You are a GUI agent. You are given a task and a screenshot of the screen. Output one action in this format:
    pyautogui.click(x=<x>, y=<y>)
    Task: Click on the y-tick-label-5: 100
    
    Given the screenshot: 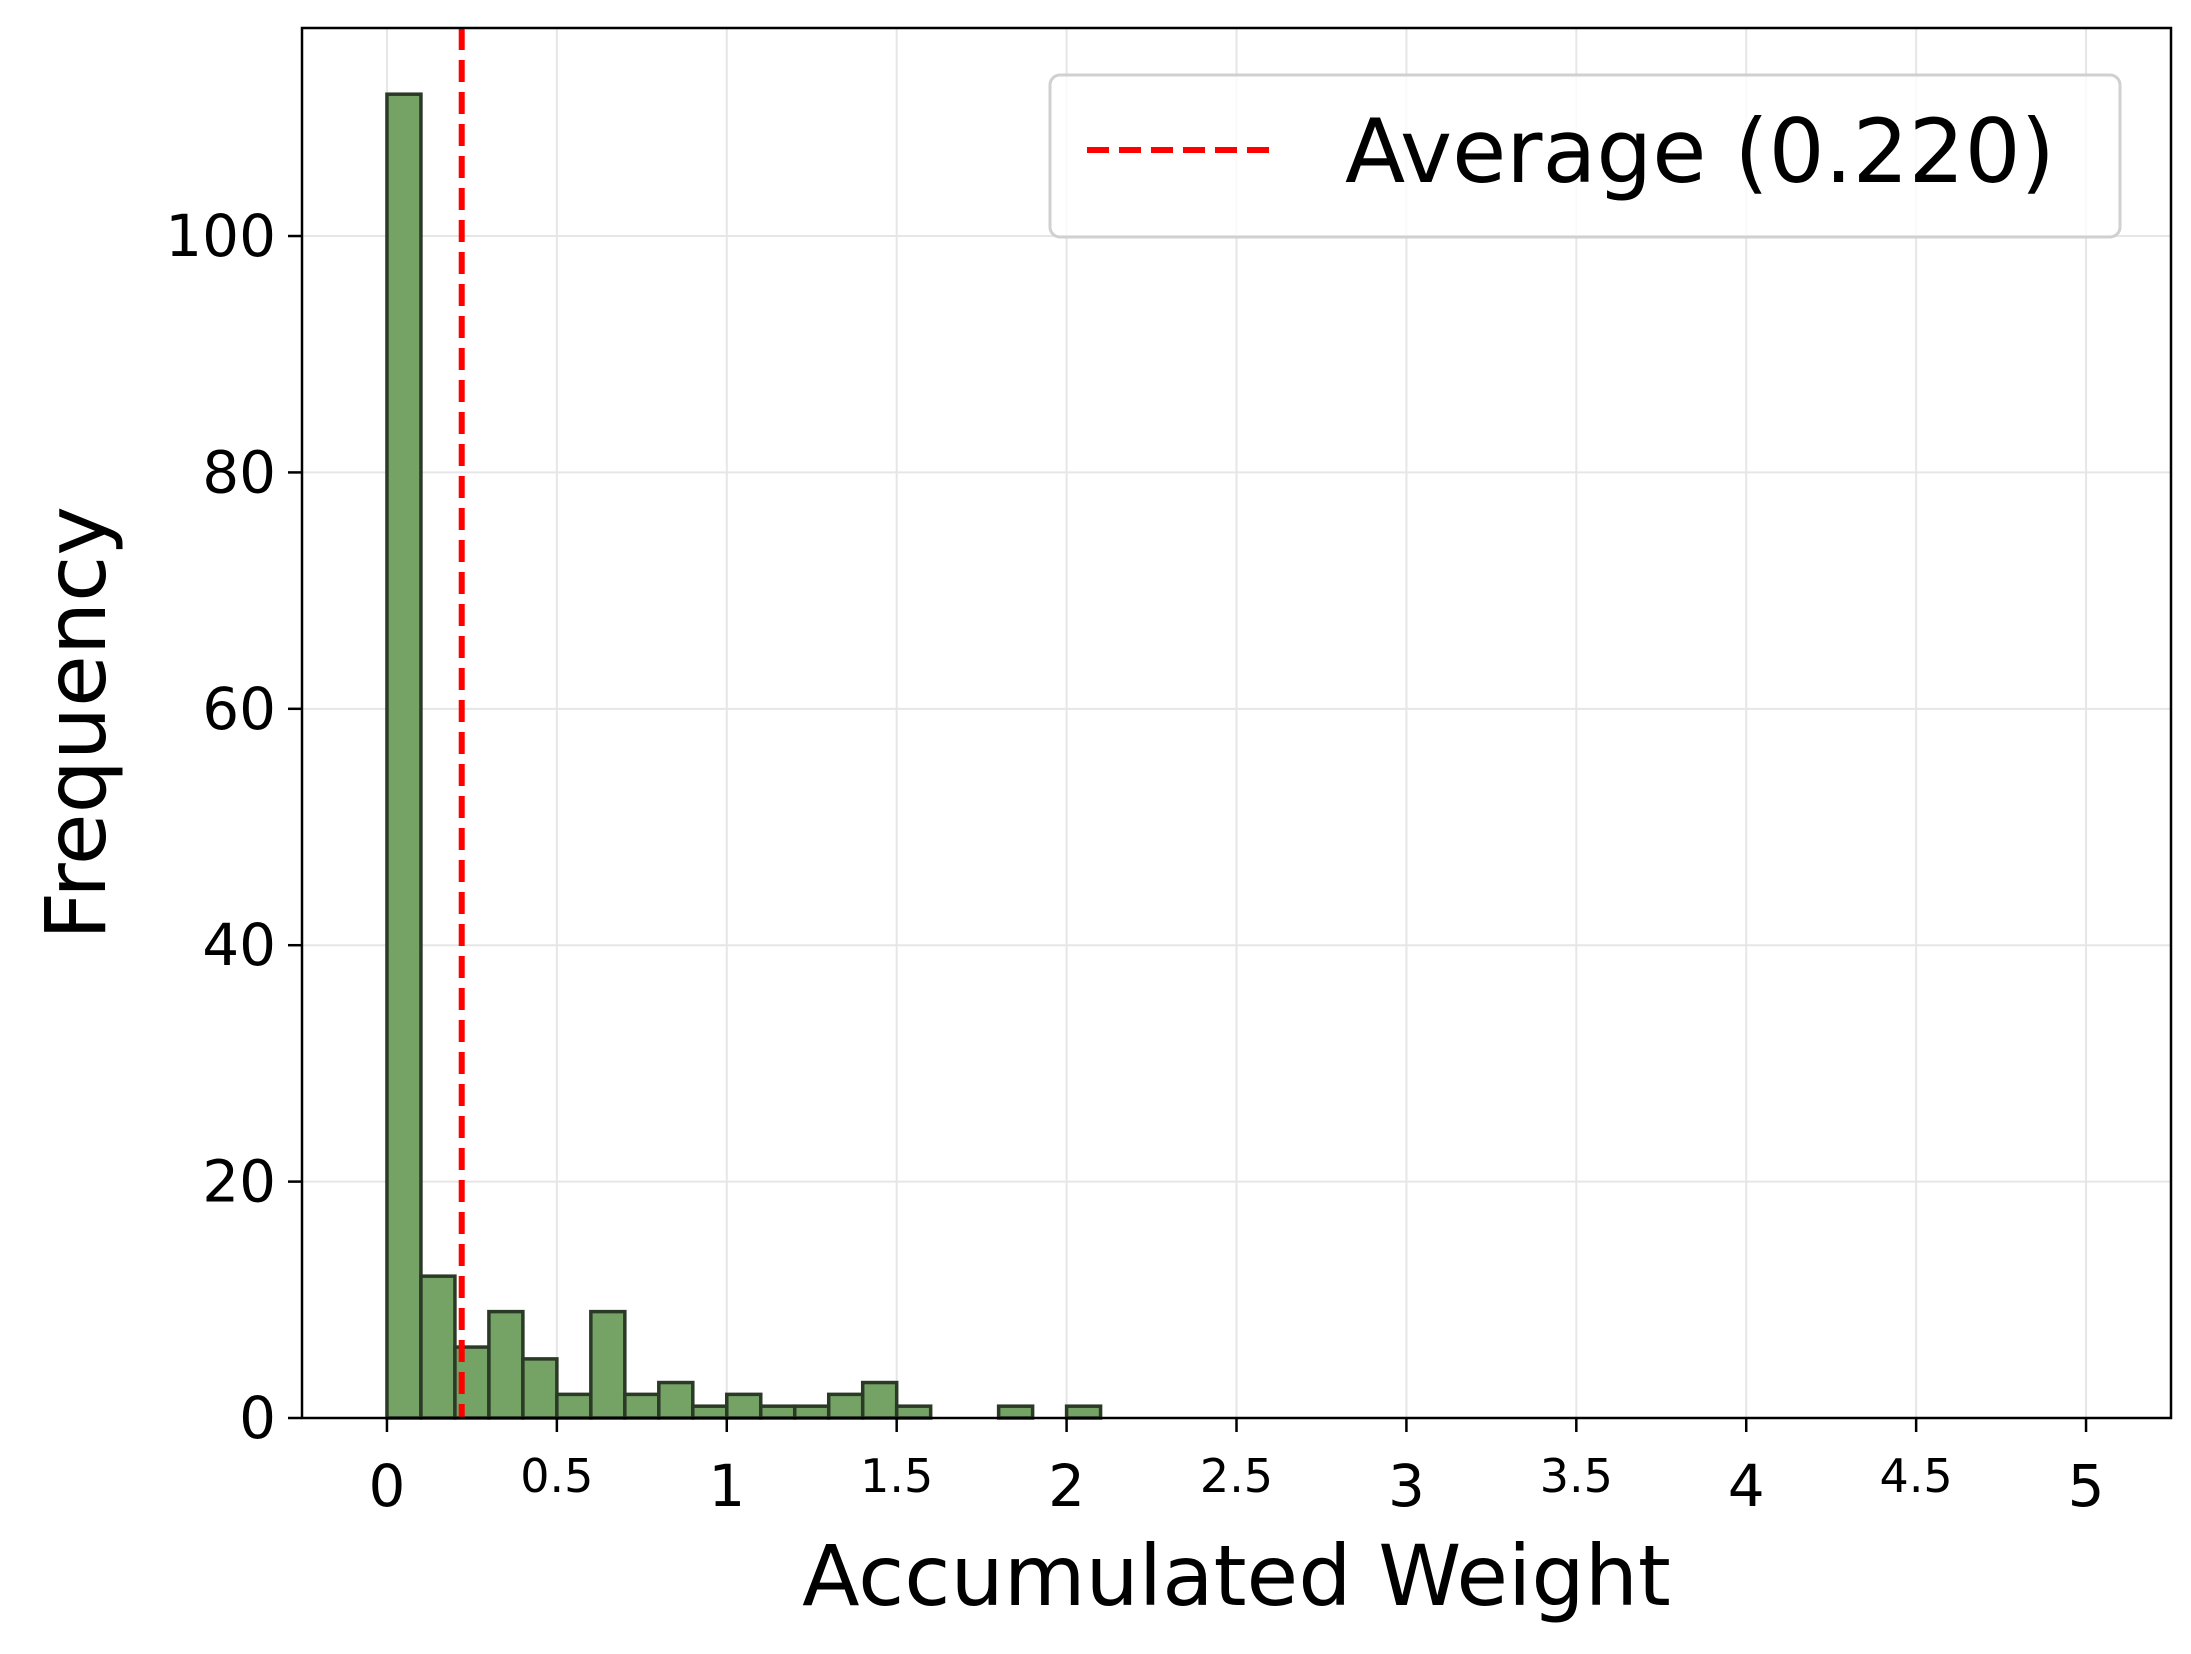 What is the action you would take?
    pyautogui.click(x=220, y=236)
    